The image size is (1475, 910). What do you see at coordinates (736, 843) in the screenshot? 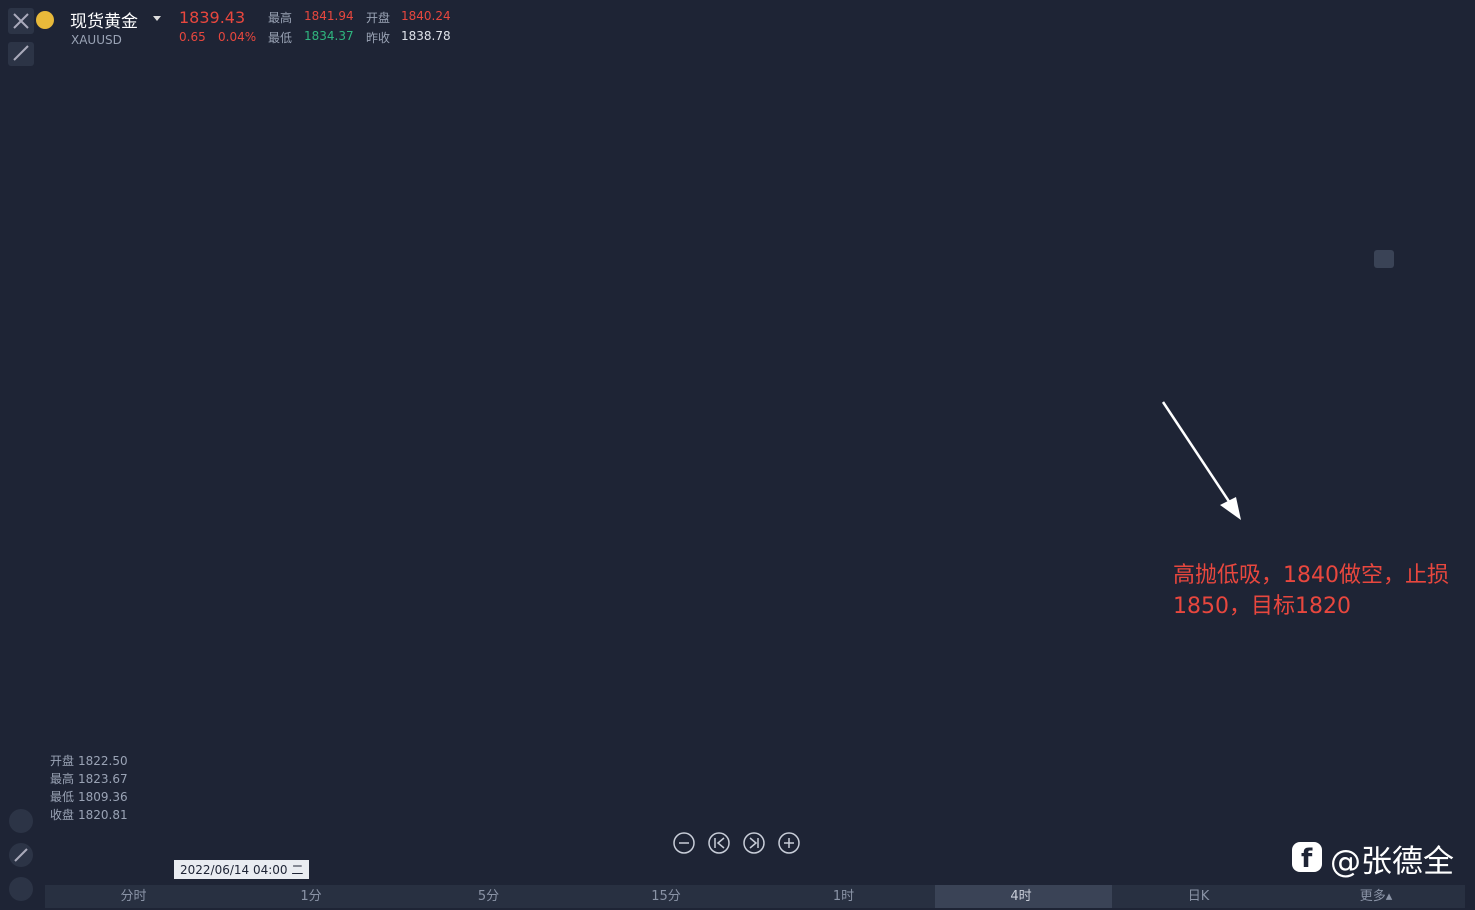
I see `zoom-controls` at bounding box center [736, 843].